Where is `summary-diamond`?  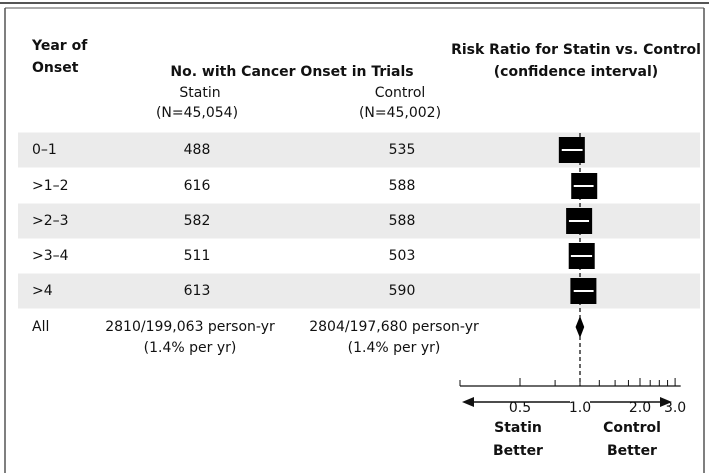 summary-diamond is located at coordinates (580, 327).